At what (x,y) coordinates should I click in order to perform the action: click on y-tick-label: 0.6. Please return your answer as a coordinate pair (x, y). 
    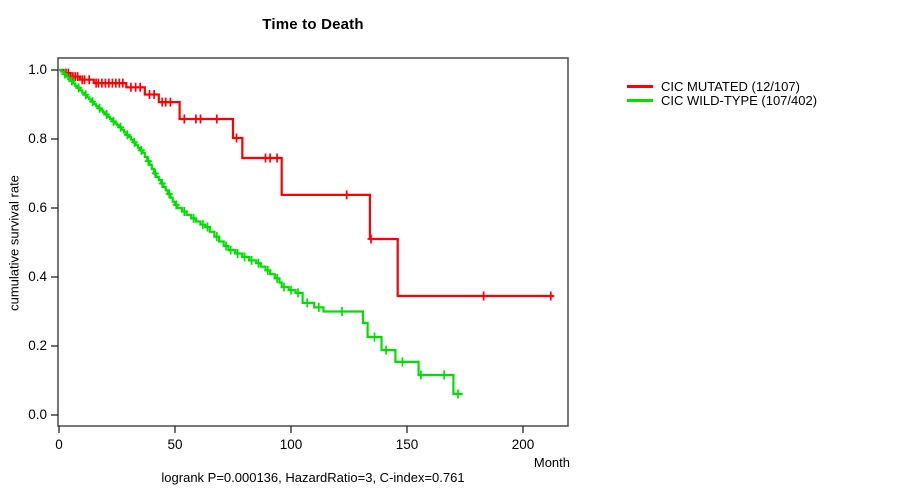
    Looking at the image, I should click on (37, 207).